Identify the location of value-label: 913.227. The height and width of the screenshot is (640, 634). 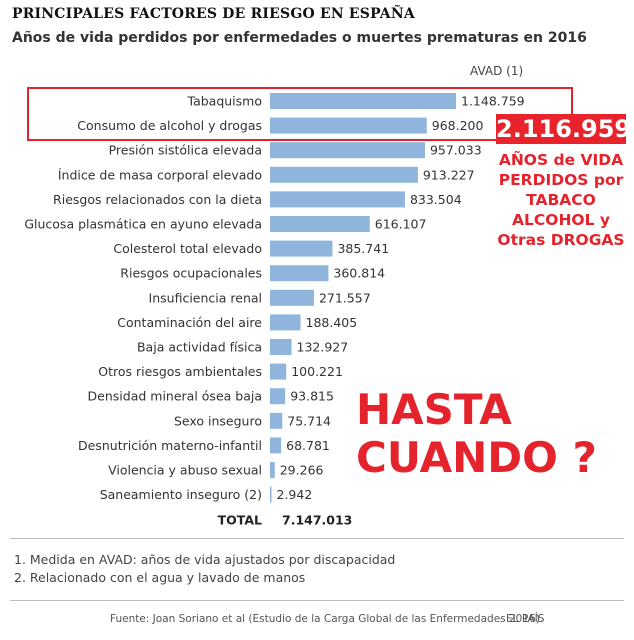
(449, 174).